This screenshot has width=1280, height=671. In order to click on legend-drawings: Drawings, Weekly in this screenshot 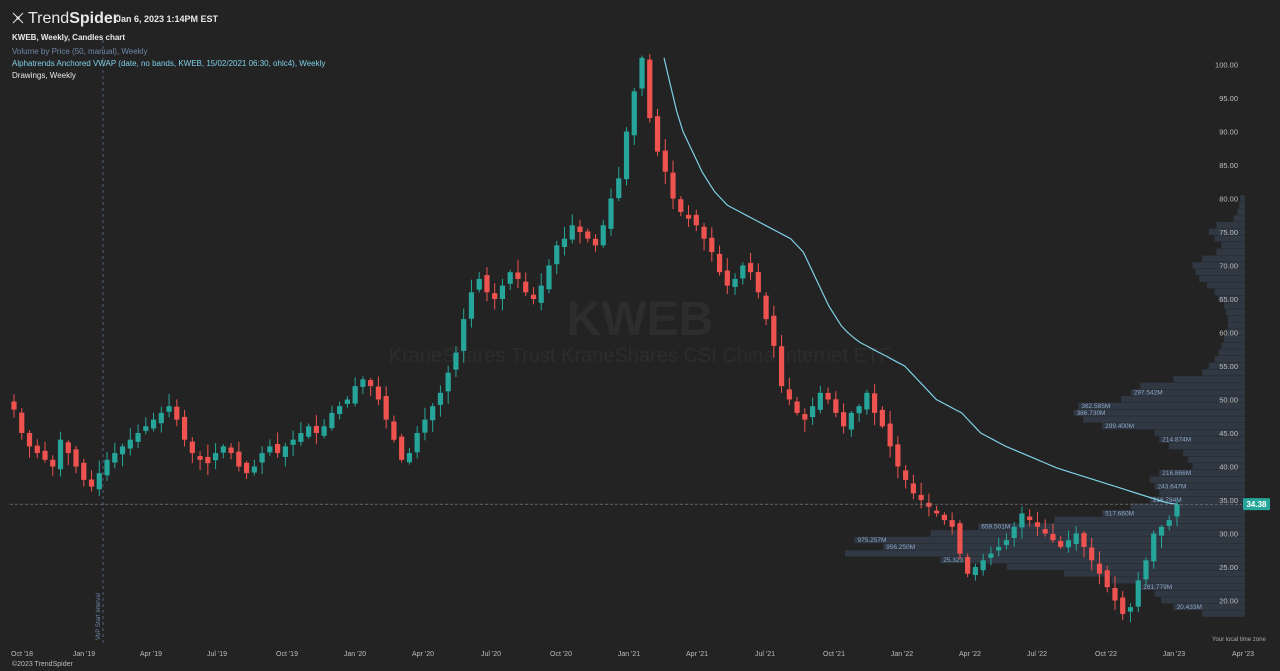, I will do `click(44, 75)`.